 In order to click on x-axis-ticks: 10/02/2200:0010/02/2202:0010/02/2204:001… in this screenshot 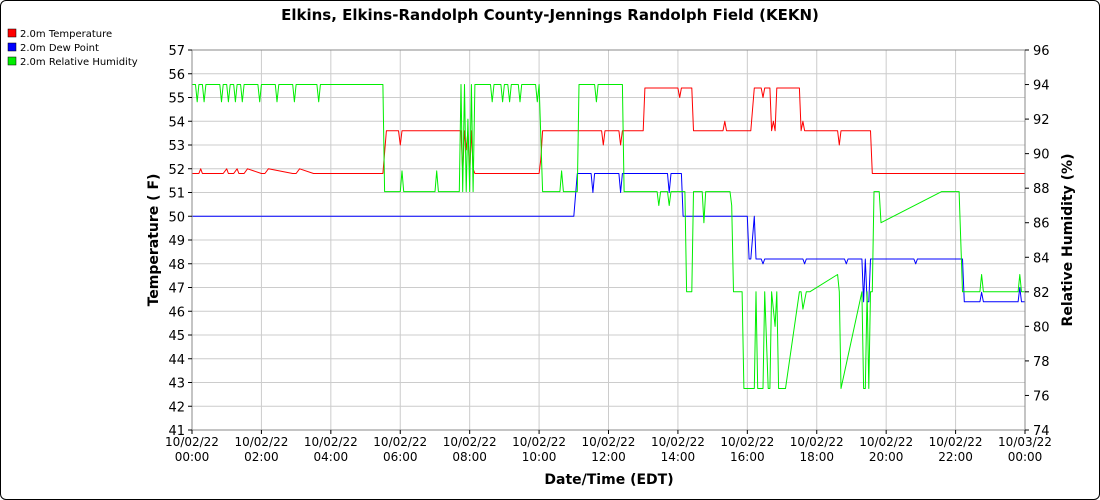, I will do `click(608, 447)`.